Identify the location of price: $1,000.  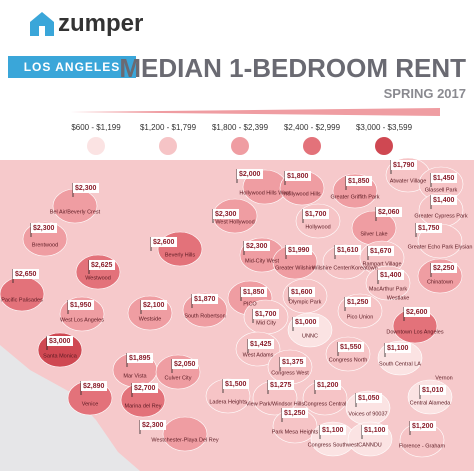
(306, 322).